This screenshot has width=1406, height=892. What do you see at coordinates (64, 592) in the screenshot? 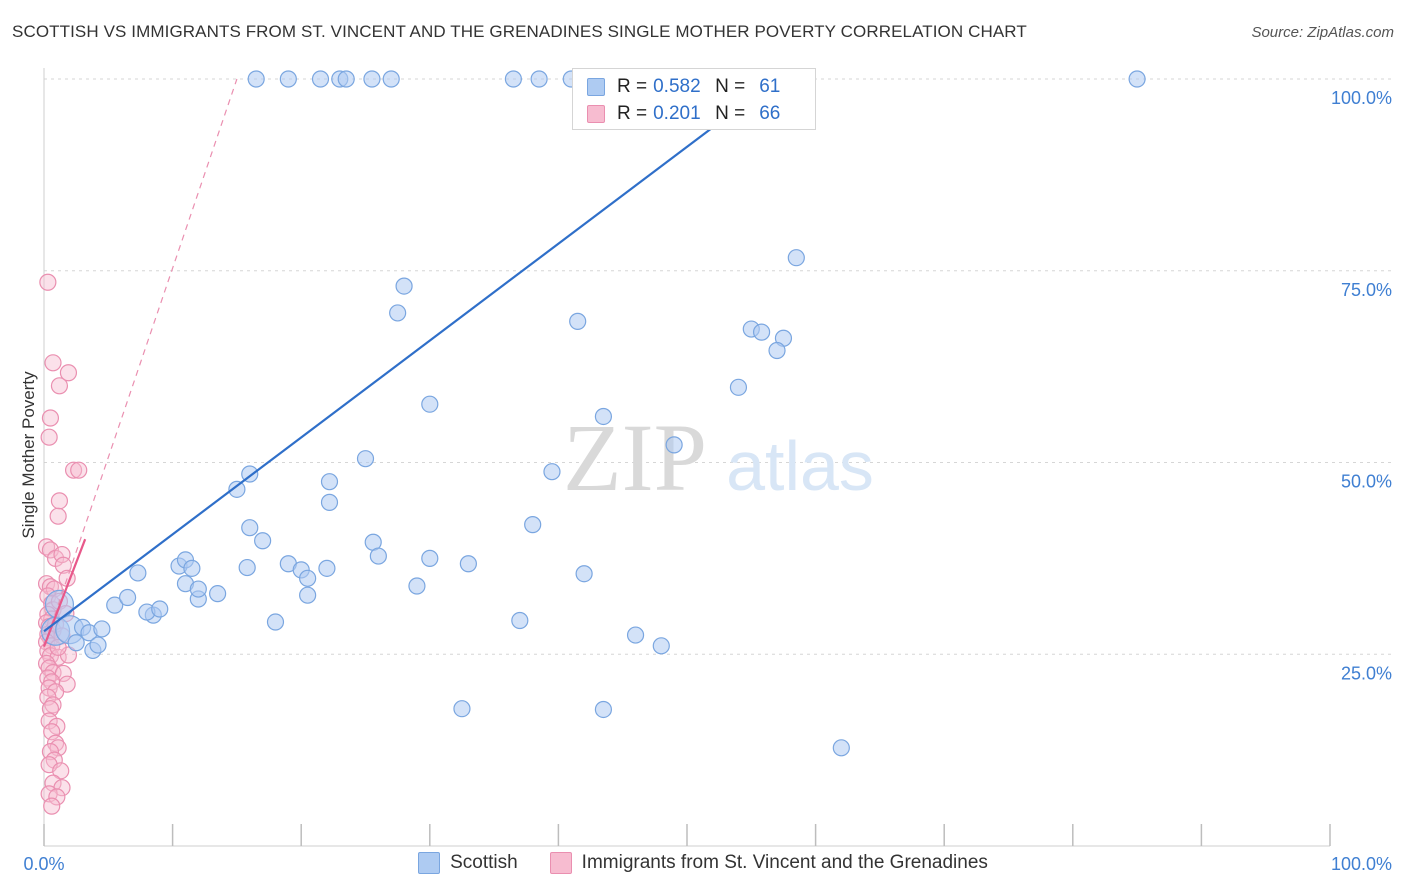
I see `trend-line-immigrants` at bounding box center [64, 592].